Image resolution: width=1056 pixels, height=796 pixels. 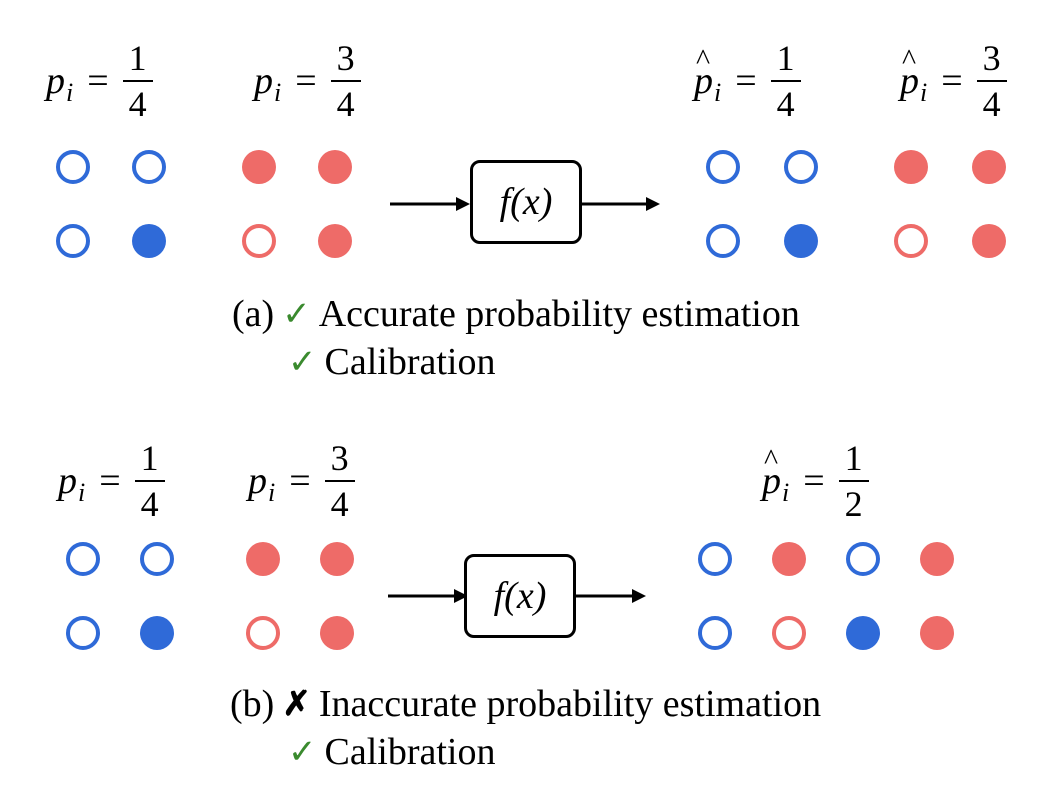 What do you see at coordinates (526, 202) in the screenshot?
I see `function-box-a: f(x)` at bounding box center [526, 202].